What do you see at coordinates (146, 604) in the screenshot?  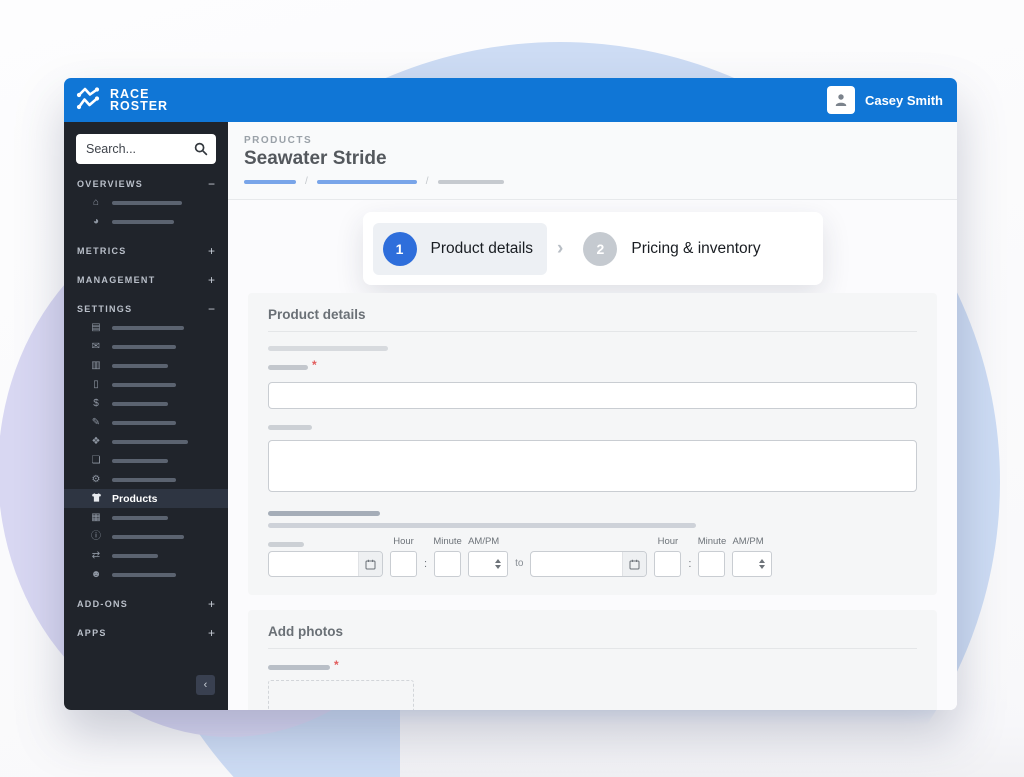 I see `sidebar-section-addons: ADD-ONS +` at bounding box center [146, 604].